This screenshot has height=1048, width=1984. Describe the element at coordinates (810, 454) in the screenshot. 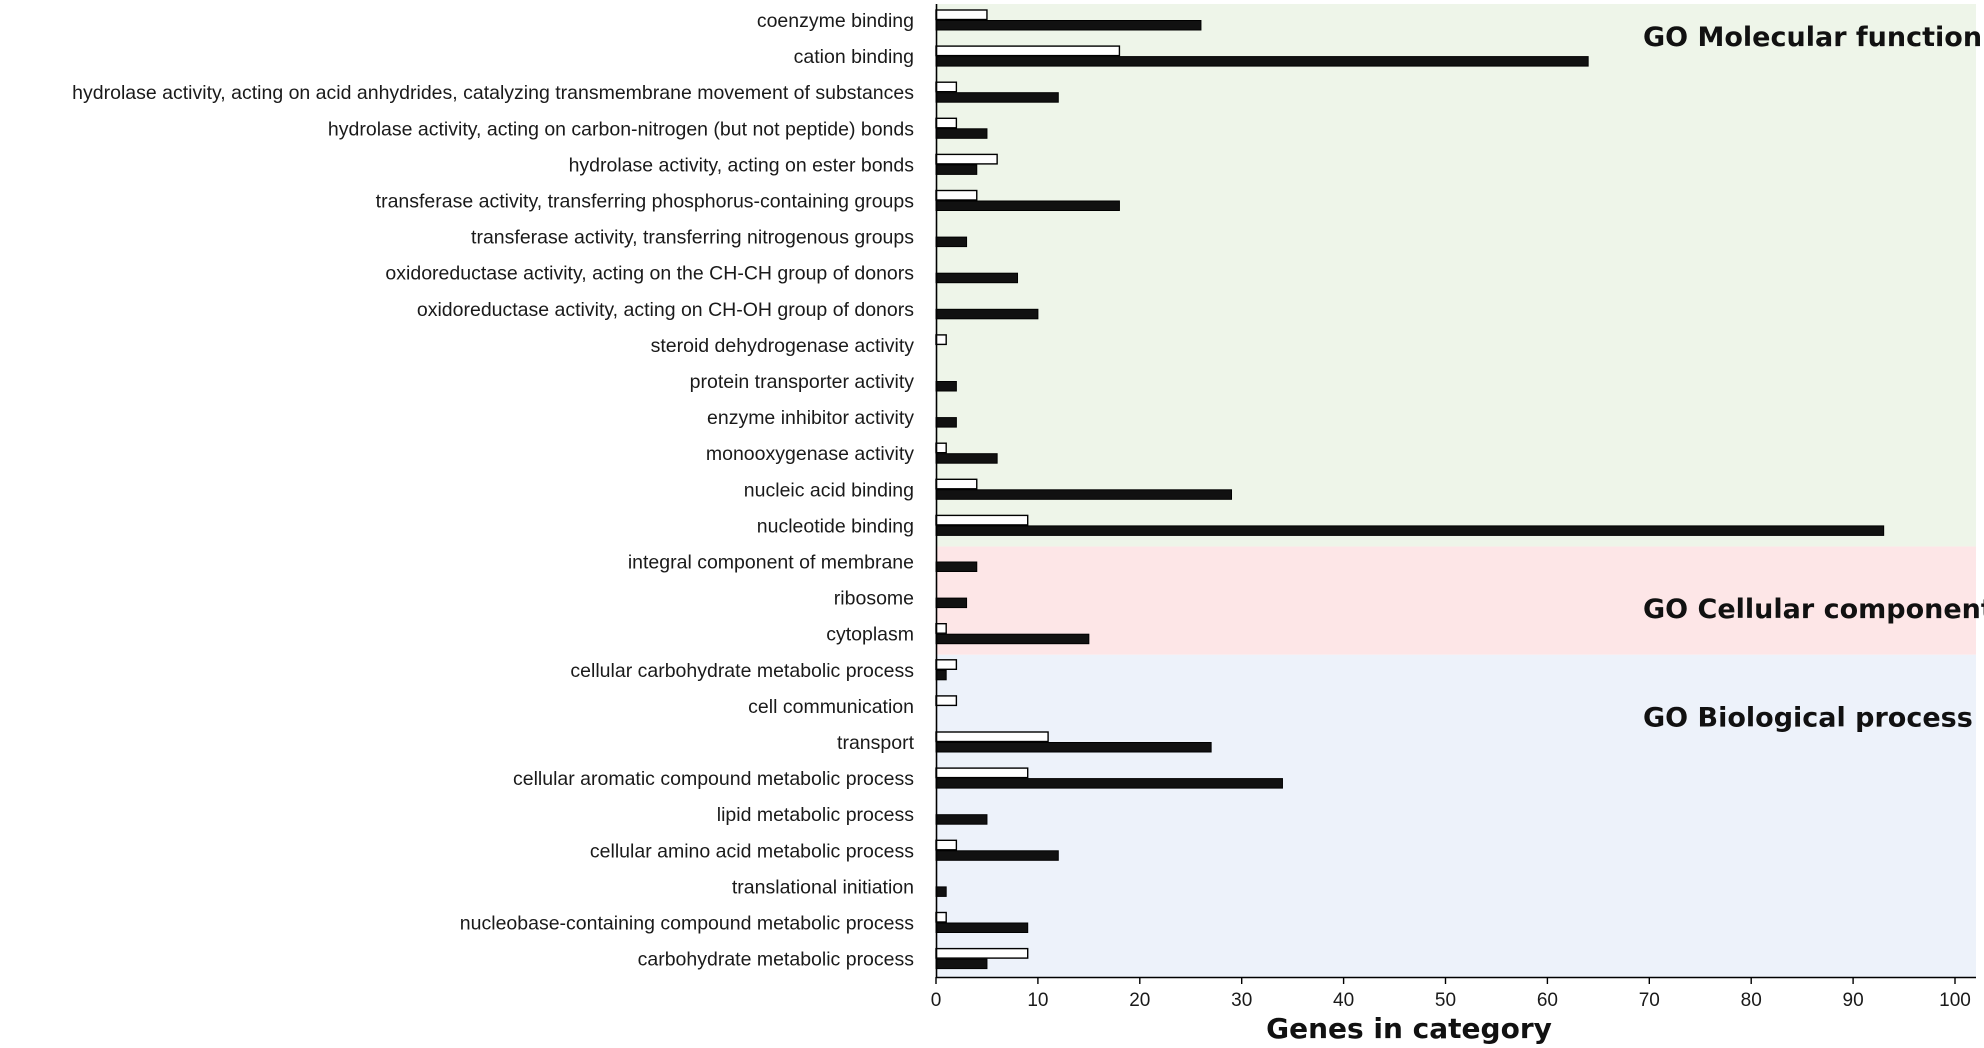

I see `category-label: monooxygenase activity` at that location.